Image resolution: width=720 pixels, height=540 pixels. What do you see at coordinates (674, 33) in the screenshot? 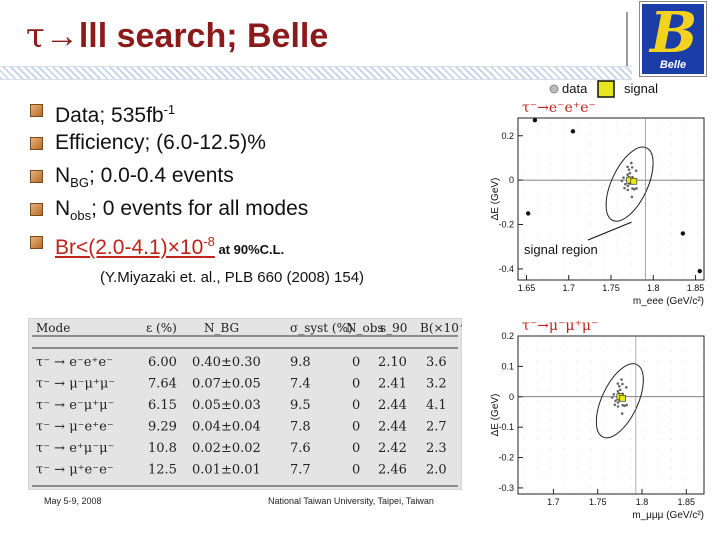
I see `belle-logo-letter: B` at bounding box center [674, 33].